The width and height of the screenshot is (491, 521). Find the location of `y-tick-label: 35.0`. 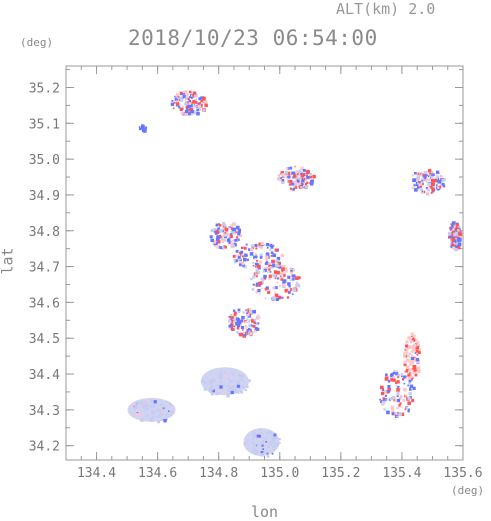

y-tick-label: 35.0 is located at coordinates (44, 160).